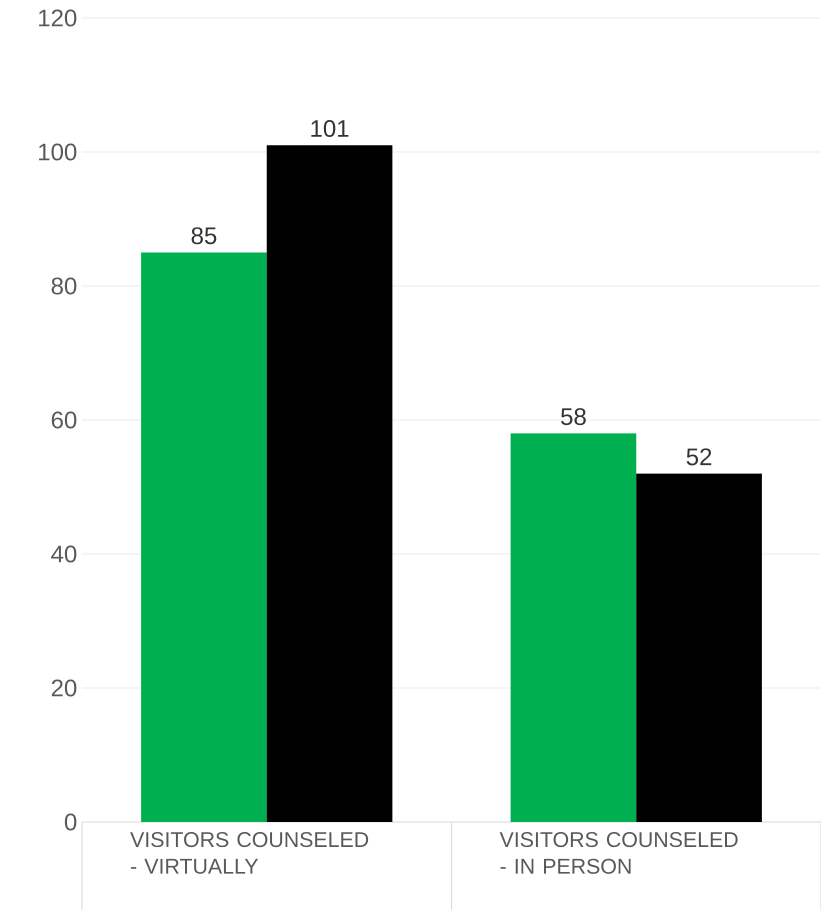  I want to click on y-tick-label: 60, so click(64, 419).